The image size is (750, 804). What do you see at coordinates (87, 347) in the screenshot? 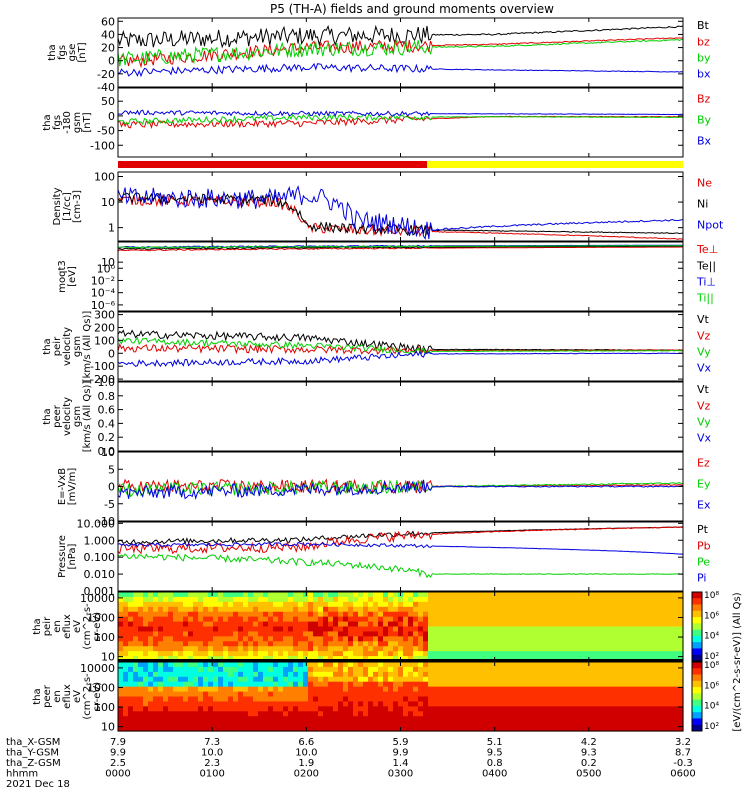
I see `y-axis-label: [km/s (All Qs)]` at bounding box center [87, 347].